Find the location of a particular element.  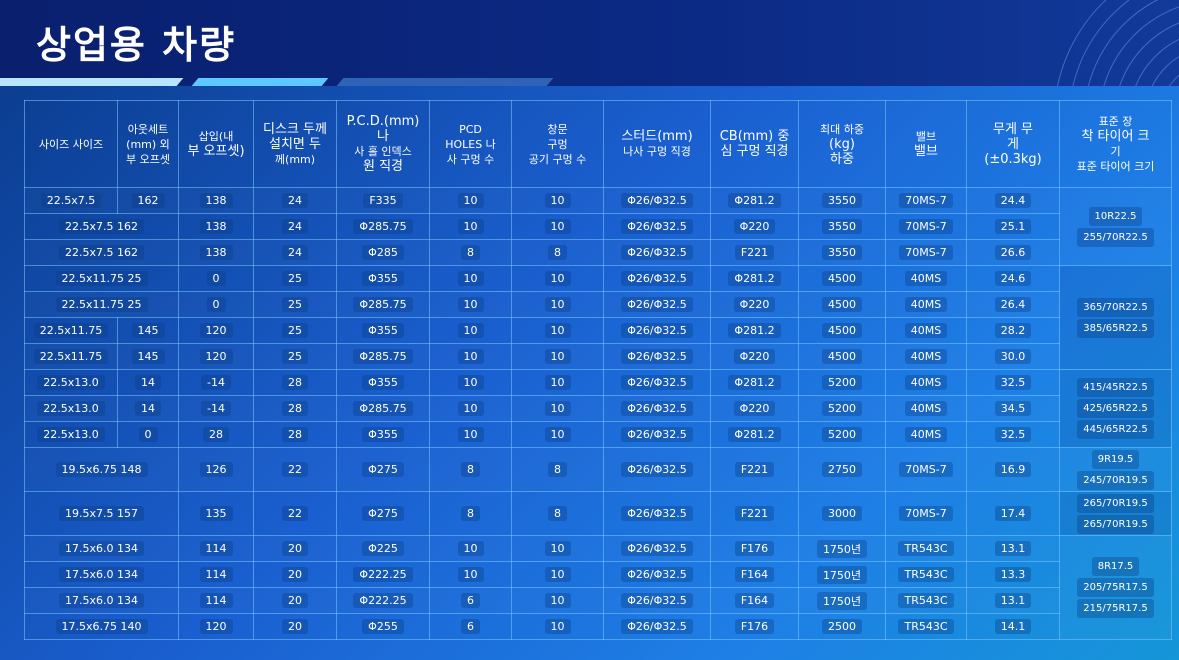

tire-size-value: 10R22.5 is located at coordinates (1115, 216).